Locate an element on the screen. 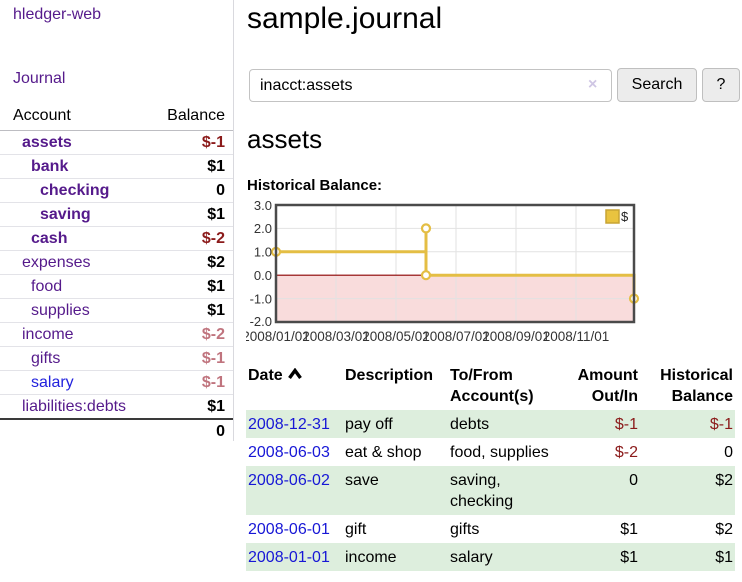 This screenshot has width=742, height=582. transaction-date-link: 2008-06-03 is located at coordinates (289, 452).